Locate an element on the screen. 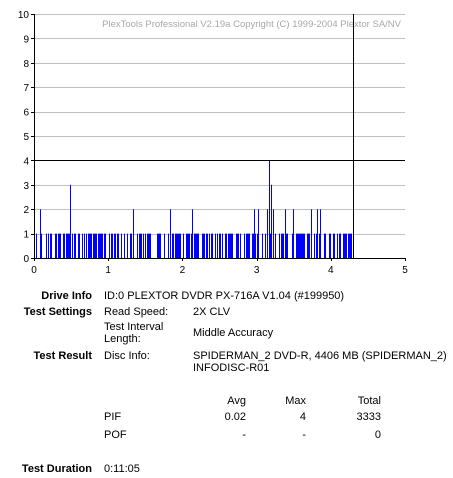 Image resolution: width=453 pixels, height=478 pixels. test-duration-label: Test Duration is located at coordinates (56, 469).